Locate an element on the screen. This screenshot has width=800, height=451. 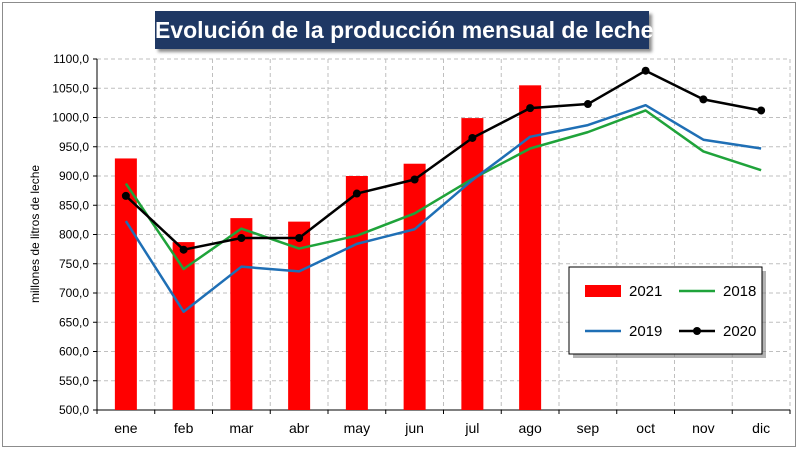
y-tick-label: 900,0 is located at coordinates (74, 176).